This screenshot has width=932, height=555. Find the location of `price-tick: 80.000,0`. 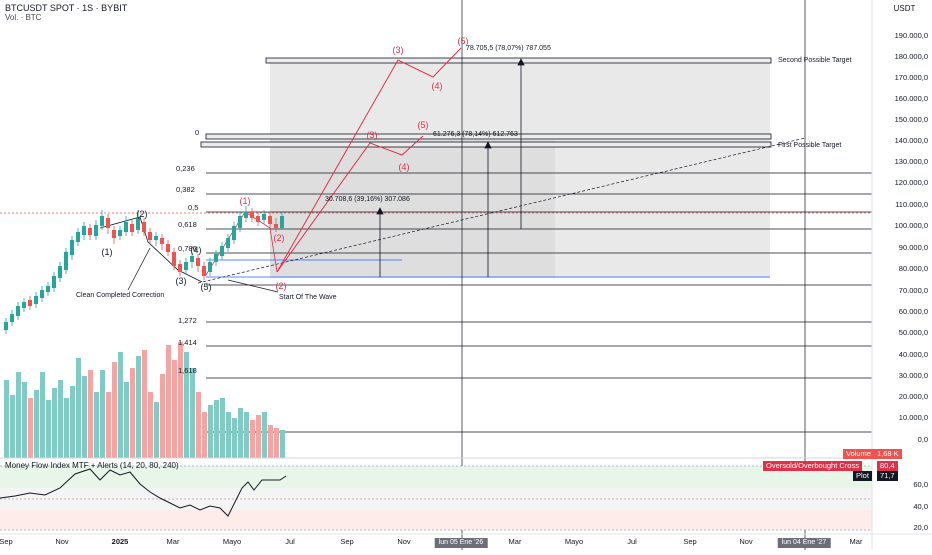

price-tick: 80.000,0 is located at coordinates (913, 268).